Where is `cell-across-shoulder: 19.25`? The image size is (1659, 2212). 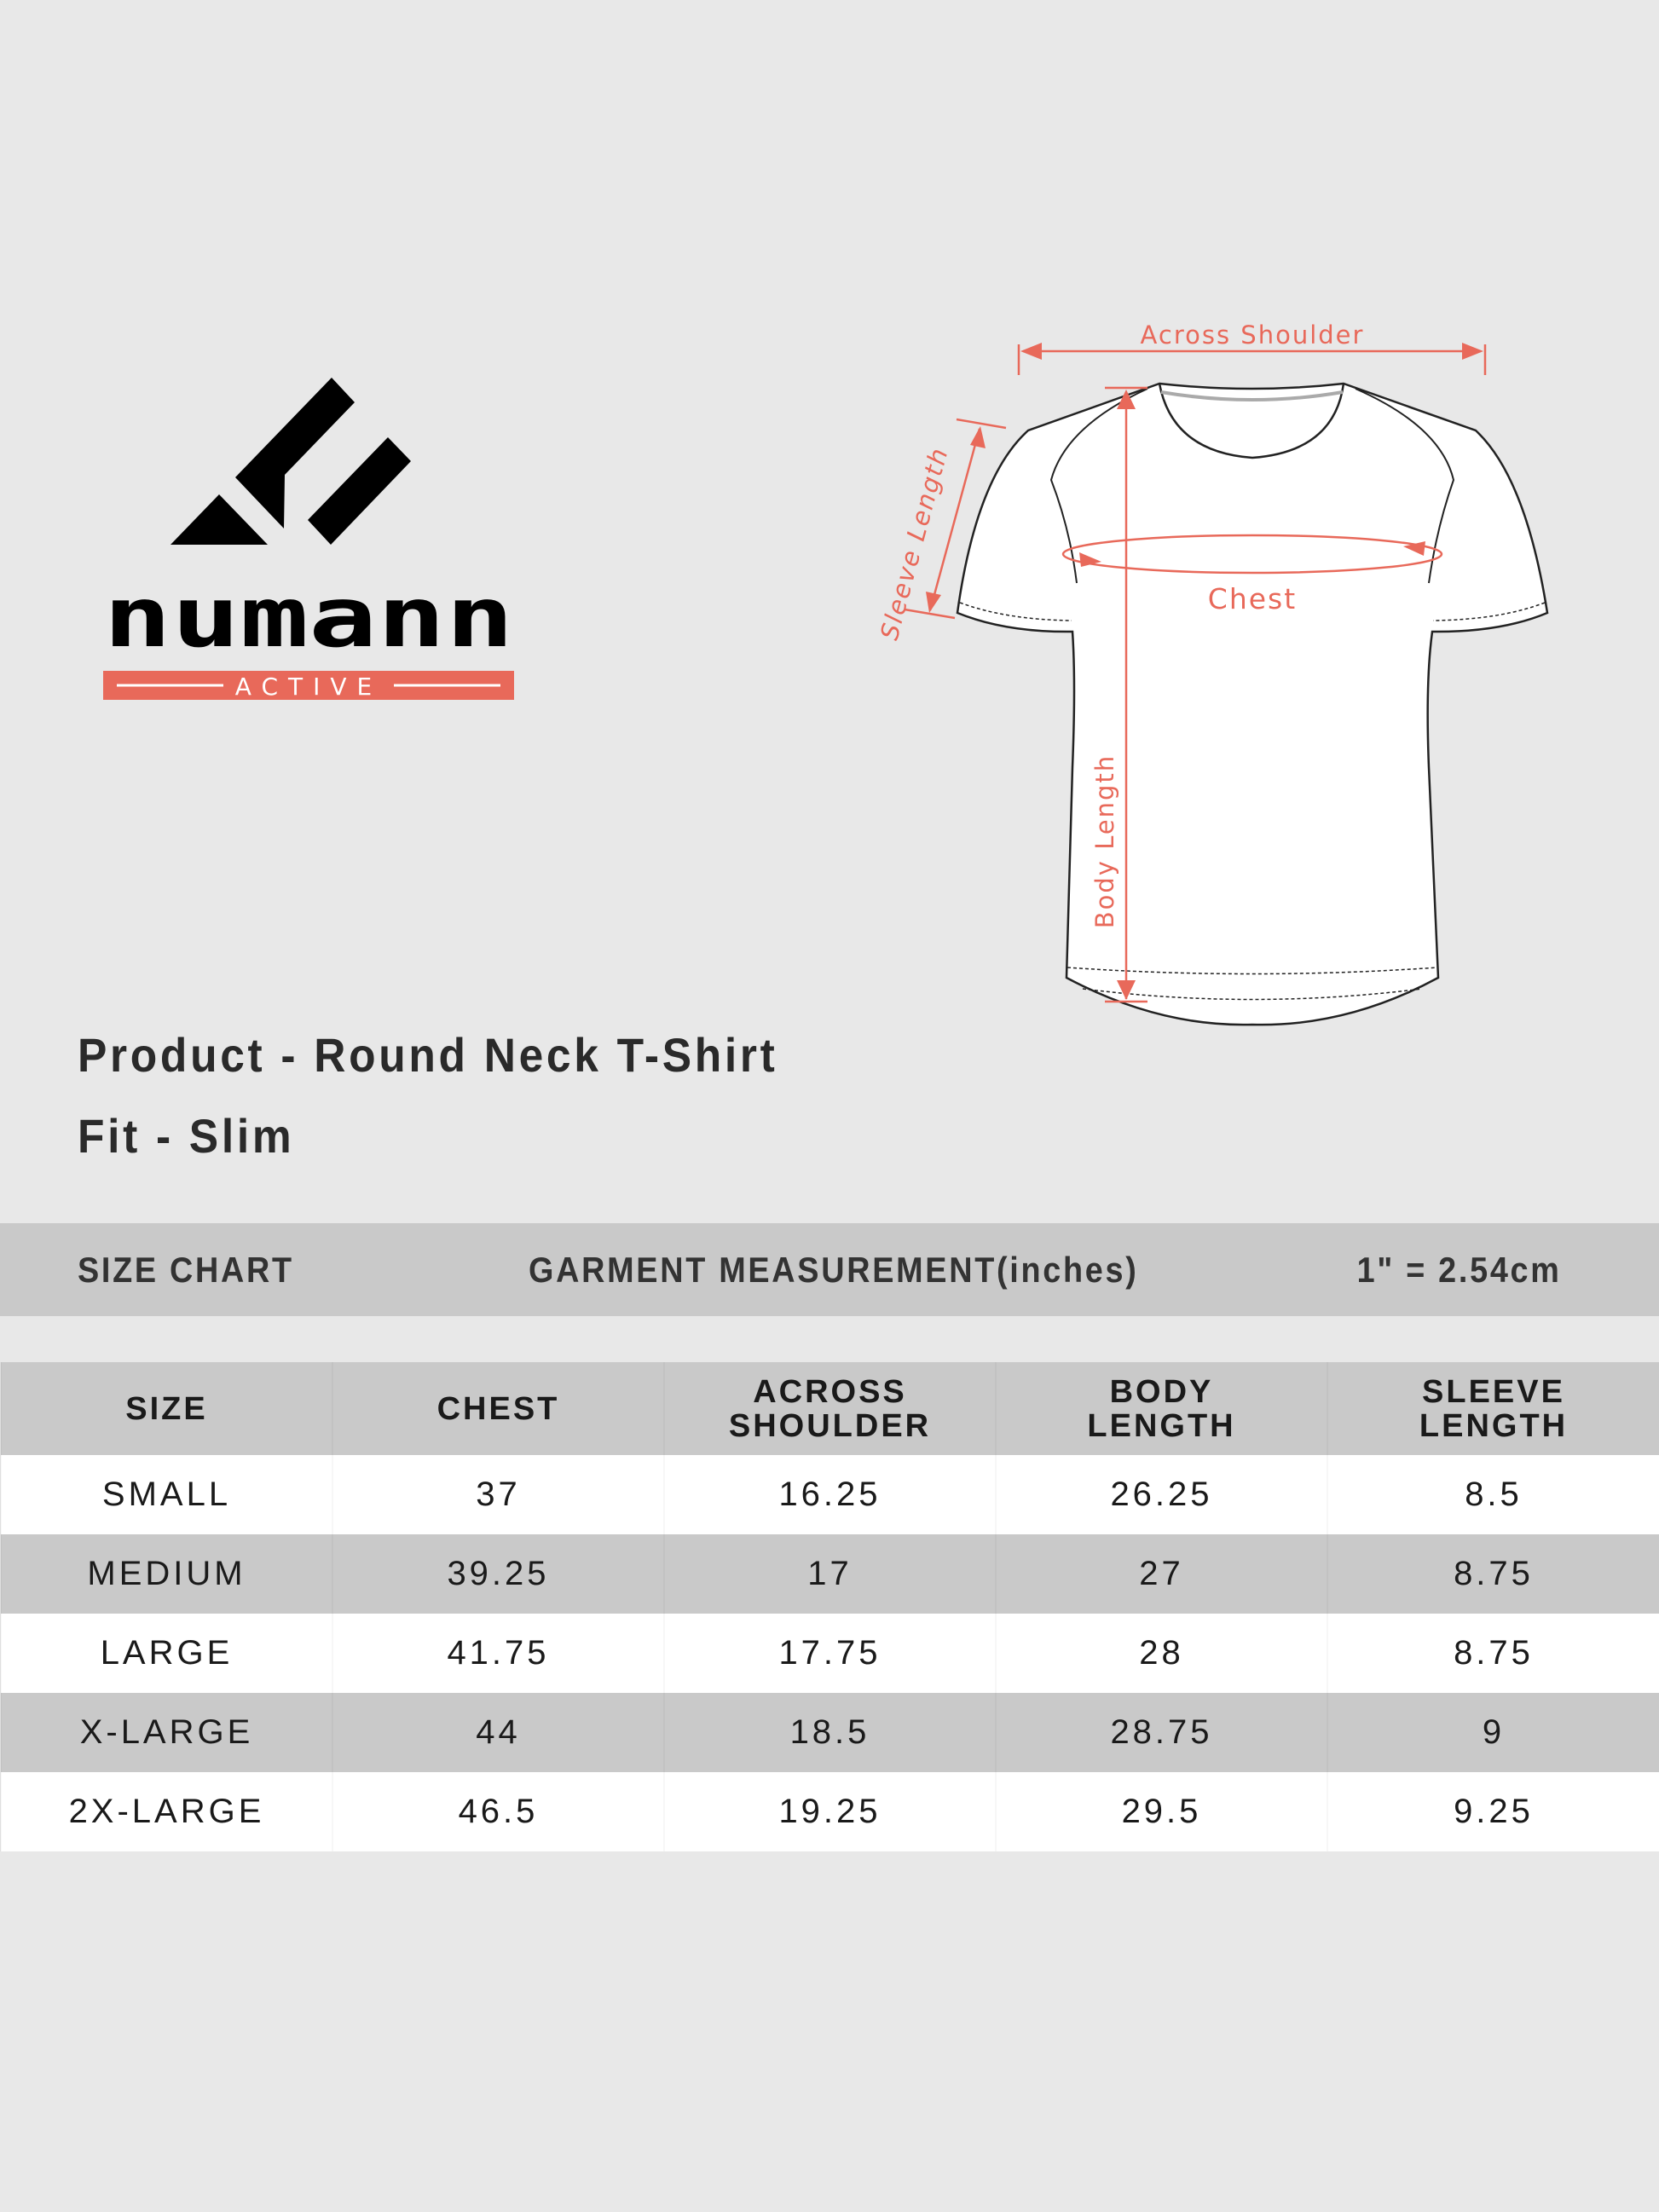 cell-across-shoulder: 19.25 is located at coordinates (830, 1811).